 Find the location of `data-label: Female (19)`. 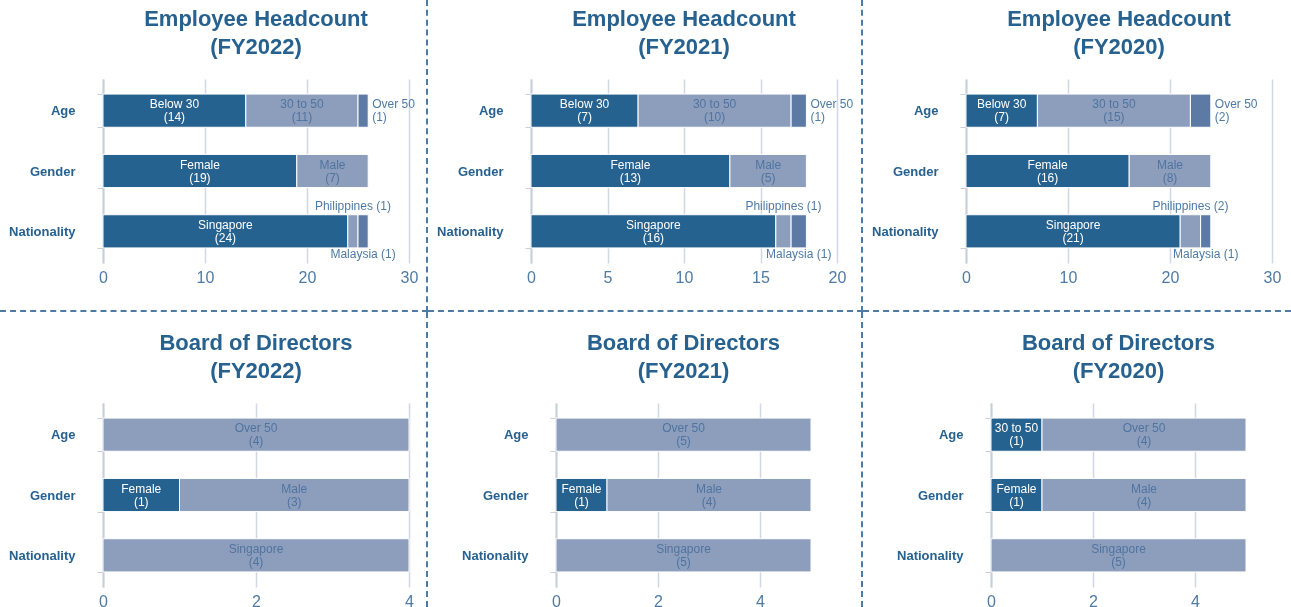

data-label: Female (19) is located at coordinates (200, 171).